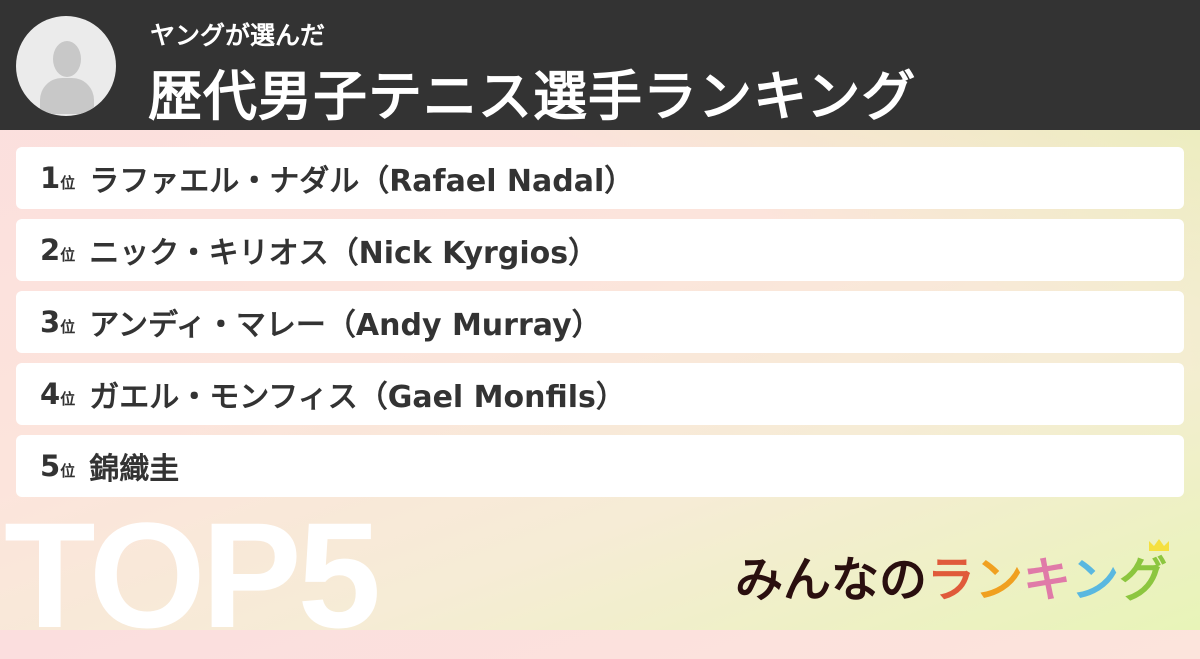 The width and height of the screenshot is (1200, 659). I want to click on crown-icon, so click(1159, 545).